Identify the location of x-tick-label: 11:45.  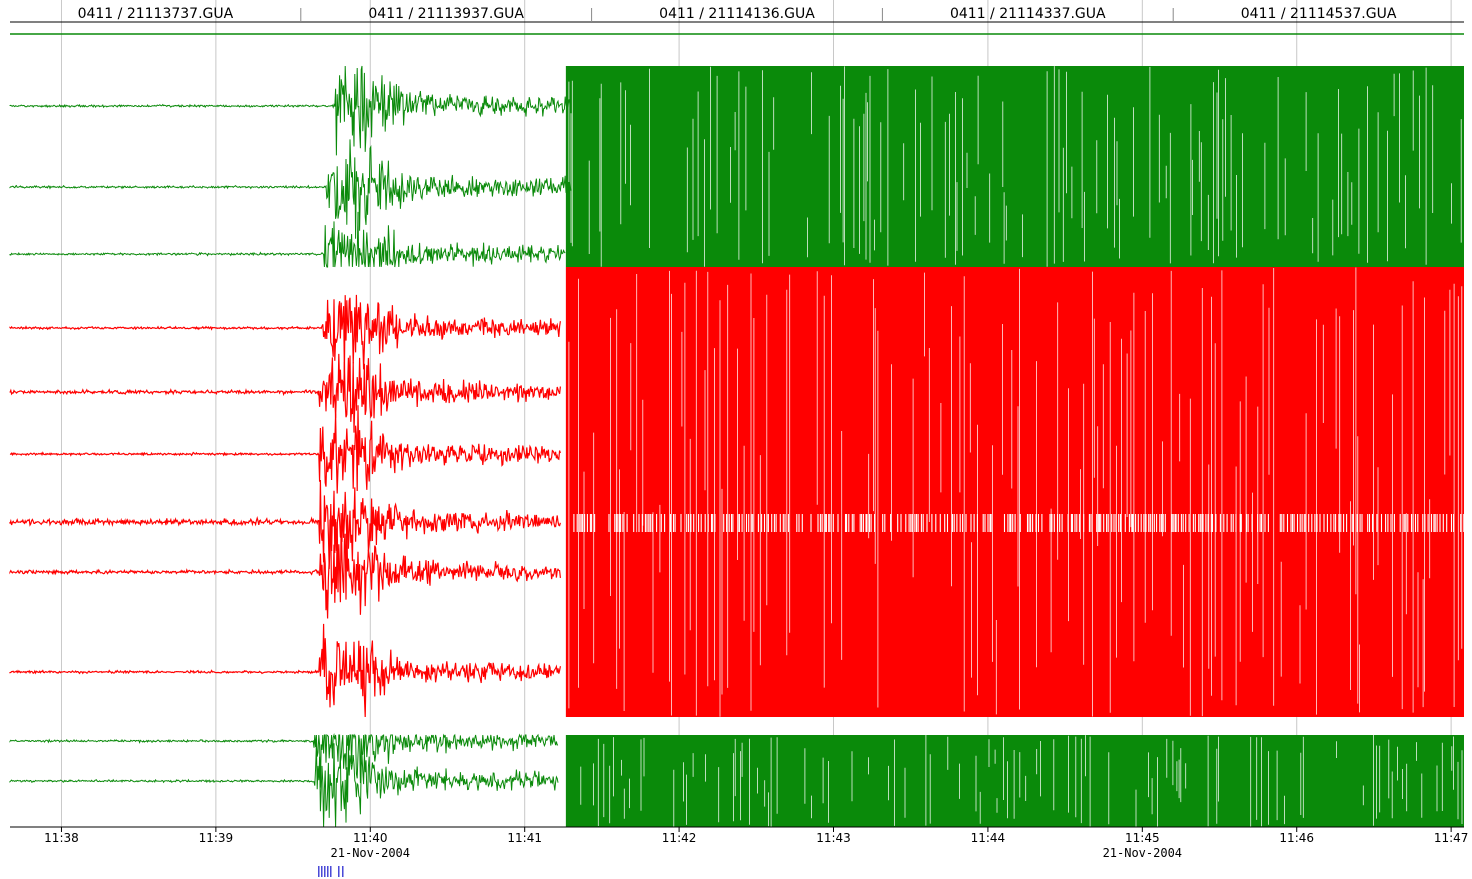
(1142, 838).